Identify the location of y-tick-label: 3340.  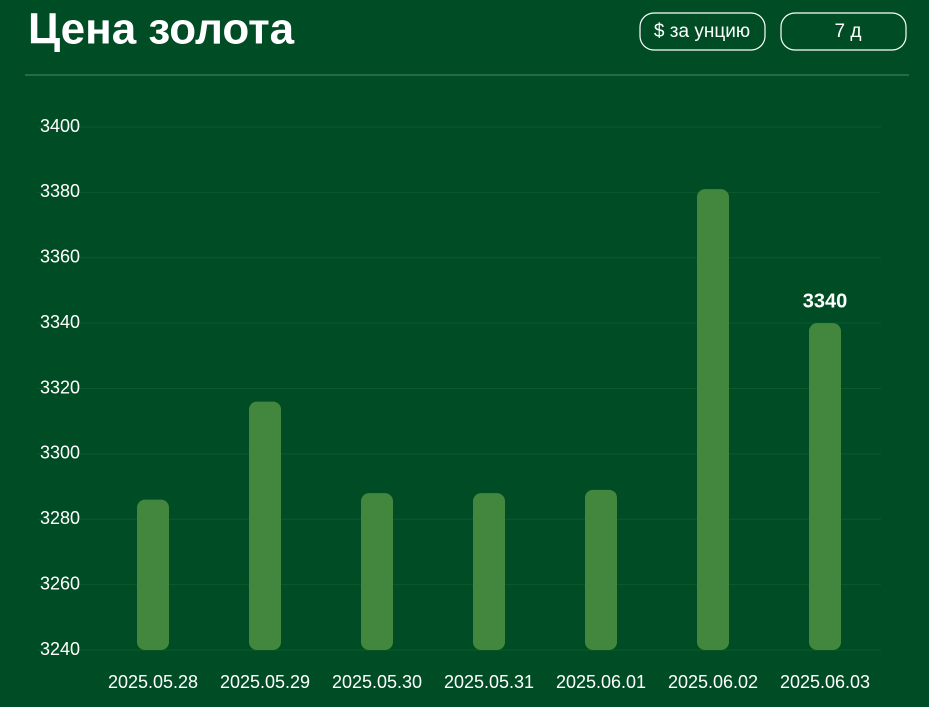
(60, 322).